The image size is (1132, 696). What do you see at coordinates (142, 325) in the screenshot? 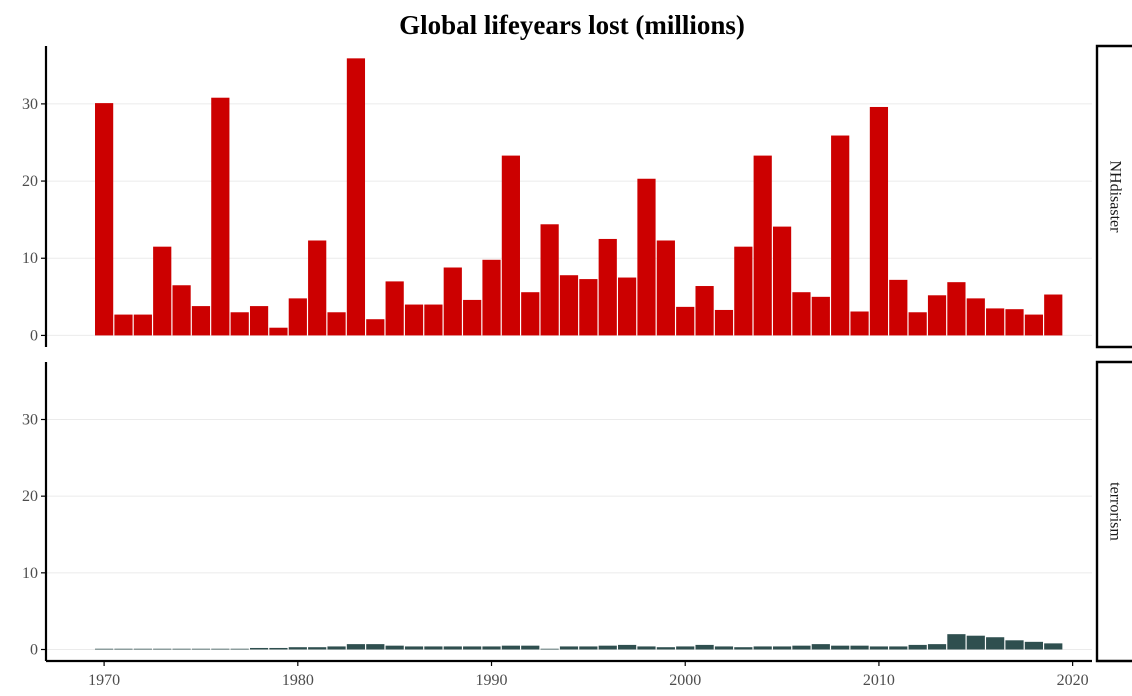
I see `bar-NHdisaster-1972` at bounding box center [142, 325].